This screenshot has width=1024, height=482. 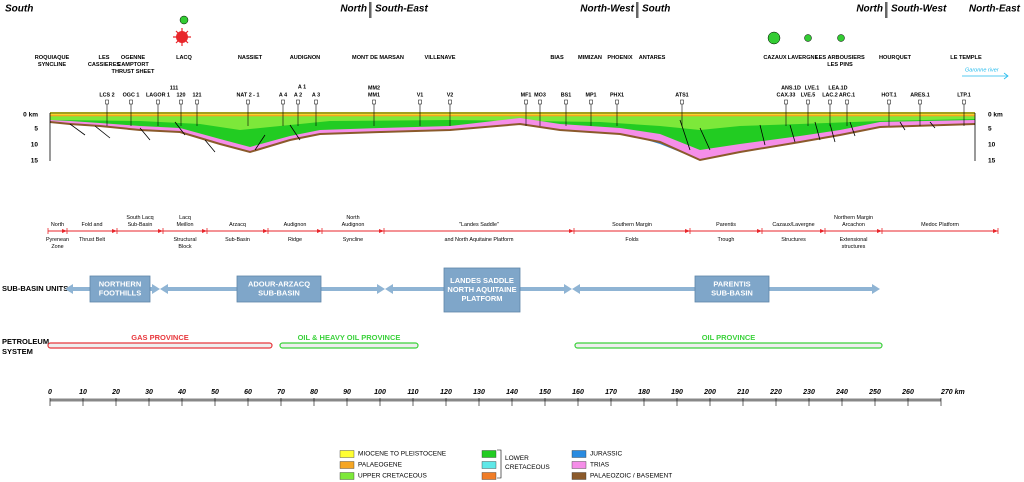 I want to click on well-label: CAX.33, so click(x=786, y=95).